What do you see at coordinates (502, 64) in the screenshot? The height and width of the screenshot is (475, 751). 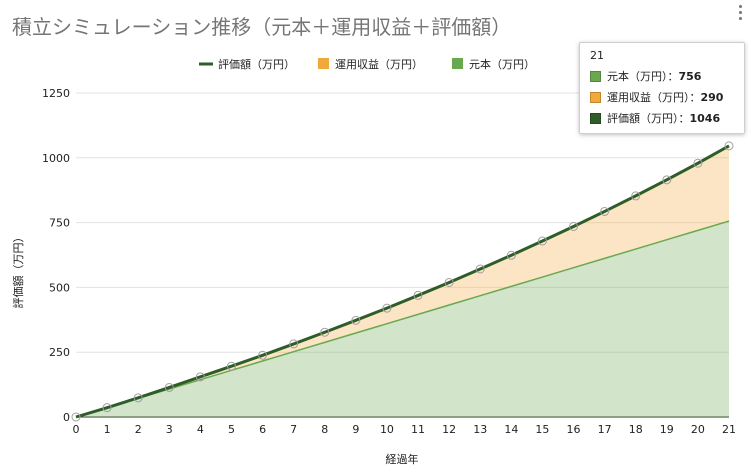 I see `legend-label-principal: 元本（万円）` at bounding box center [502, 64].